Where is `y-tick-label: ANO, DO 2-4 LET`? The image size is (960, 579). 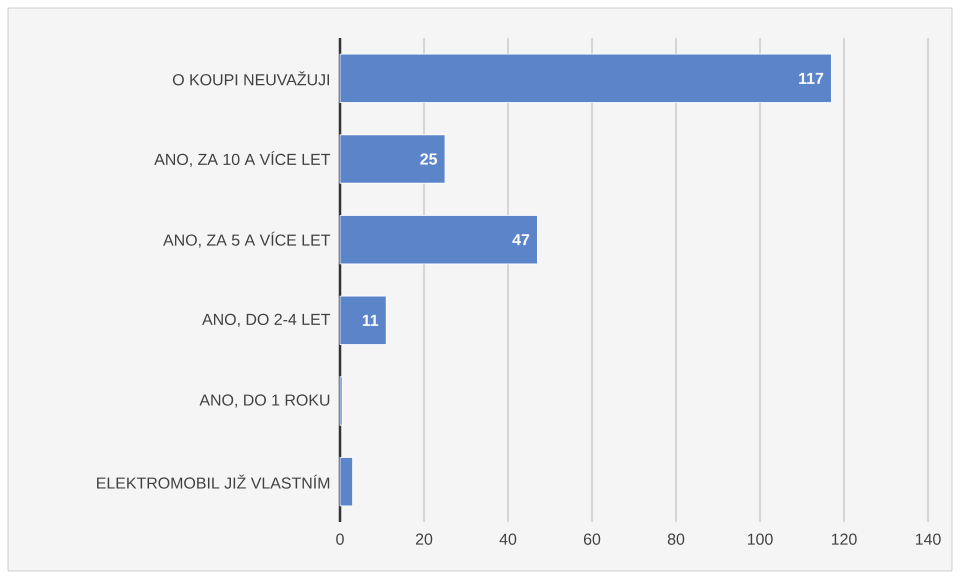 y-tick-label: ANO, DO 2-4 LET is located at coordinates (266, 320).